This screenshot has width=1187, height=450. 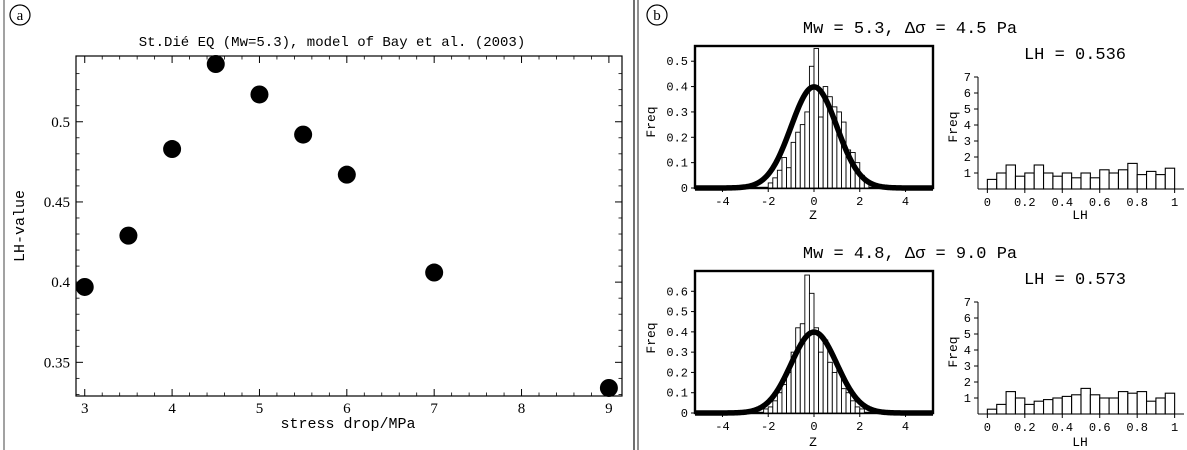 I want to click on bottom-lh-title: LH = 0.573, so click(x=1075, y=280).